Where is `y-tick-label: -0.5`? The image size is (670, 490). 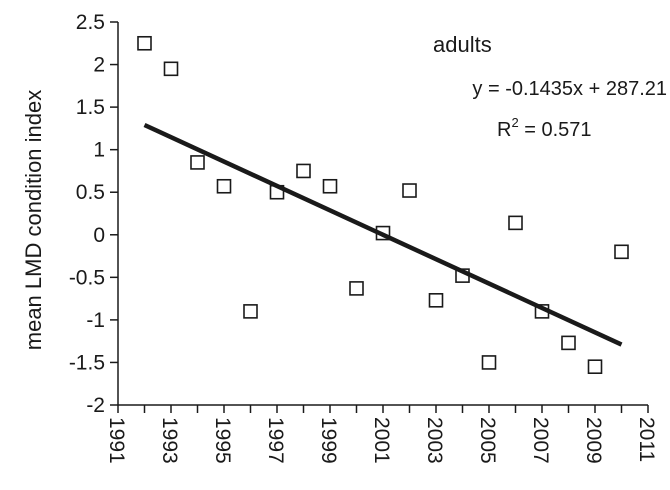 y-tick-label: -0.5 is located at coordinates (87, 277).